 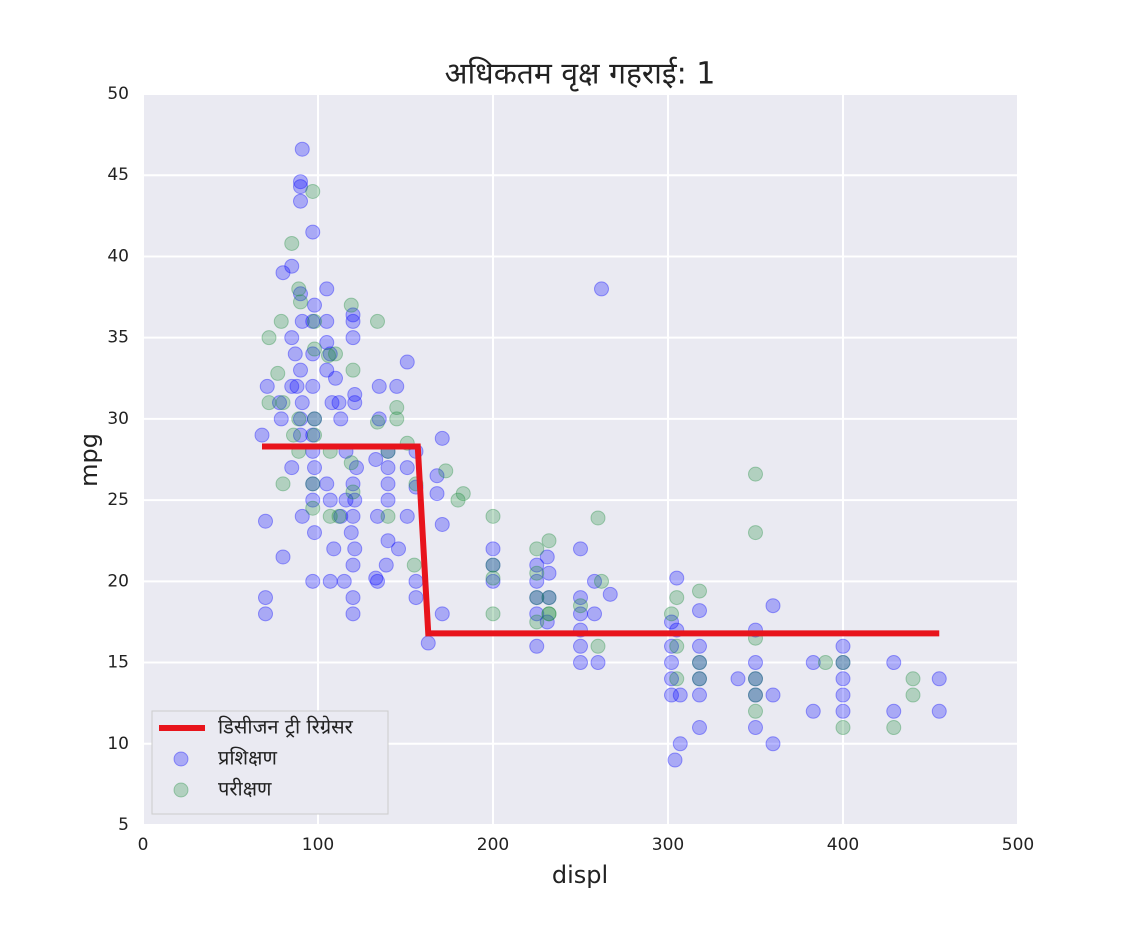 I want to click on y-tick-label: 40, so click(x=118, y=256).